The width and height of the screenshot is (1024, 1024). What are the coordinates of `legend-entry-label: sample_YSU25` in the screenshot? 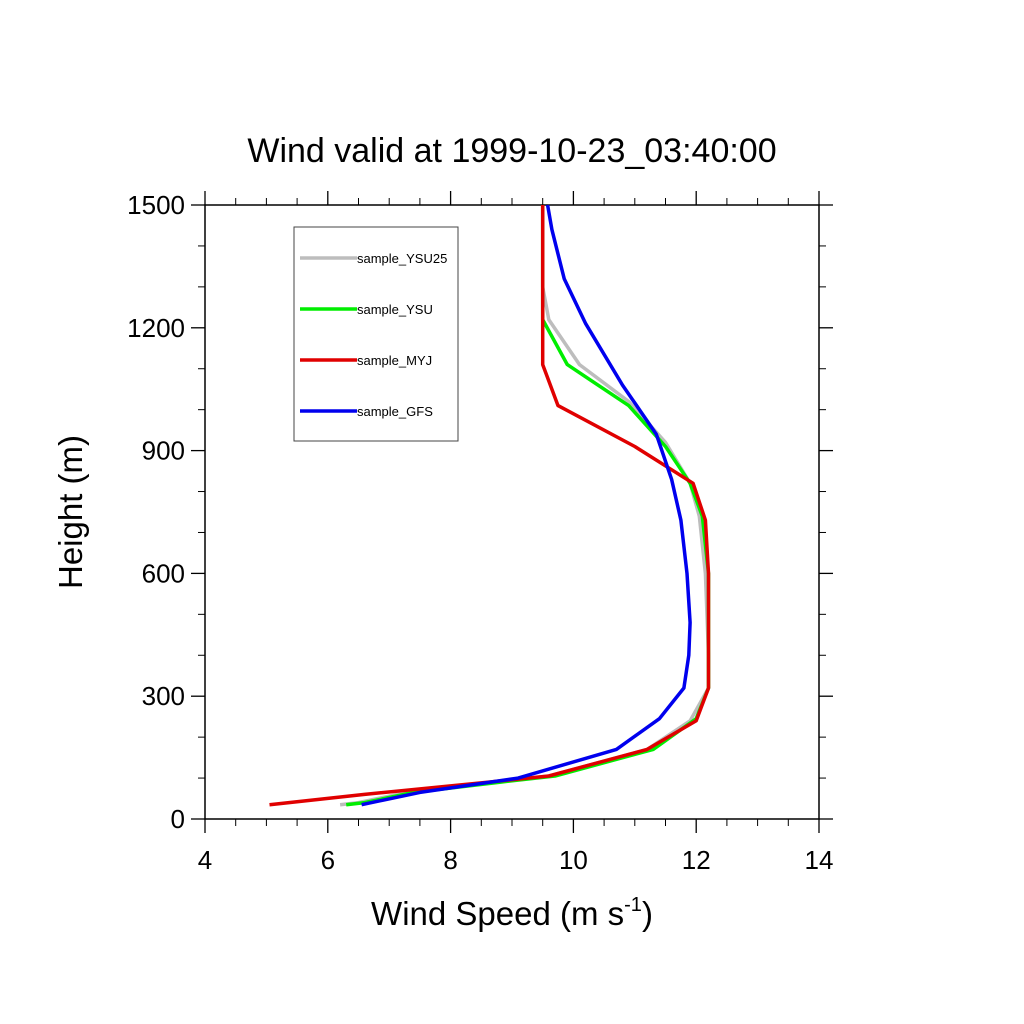 It's located at (402, 258).